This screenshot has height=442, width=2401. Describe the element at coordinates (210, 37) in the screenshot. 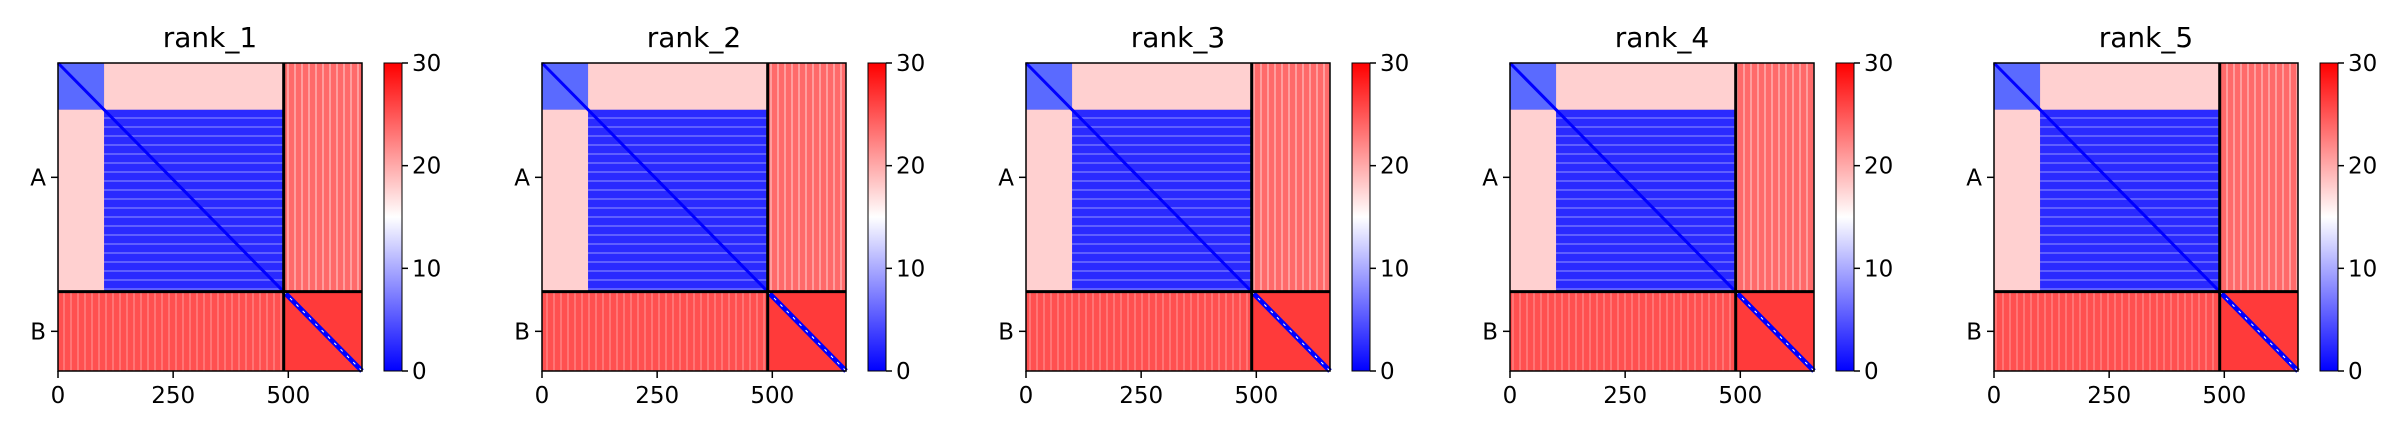

I see `panel-title: rank_1` at that location.